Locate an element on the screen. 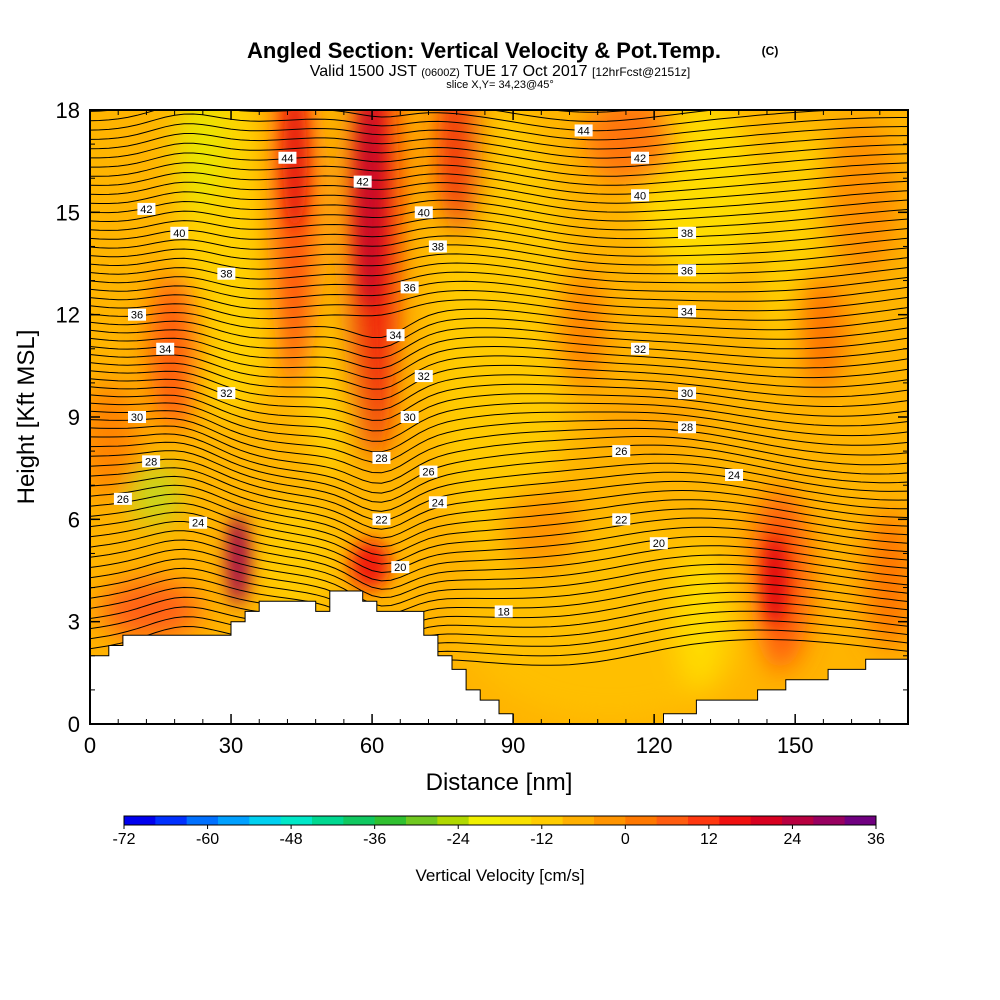  valid-zulu: (0600Z) is located at coordinates (440, 73).